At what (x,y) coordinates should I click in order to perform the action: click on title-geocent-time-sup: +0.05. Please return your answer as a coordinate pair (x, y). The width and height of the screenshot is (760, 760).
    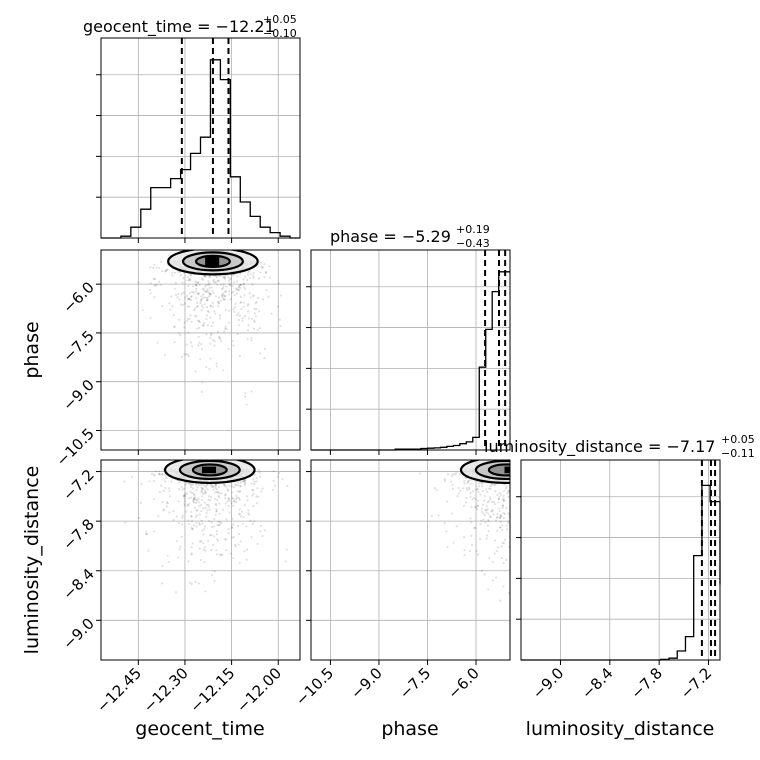
    Looking at the image, I should click on (280, 19).